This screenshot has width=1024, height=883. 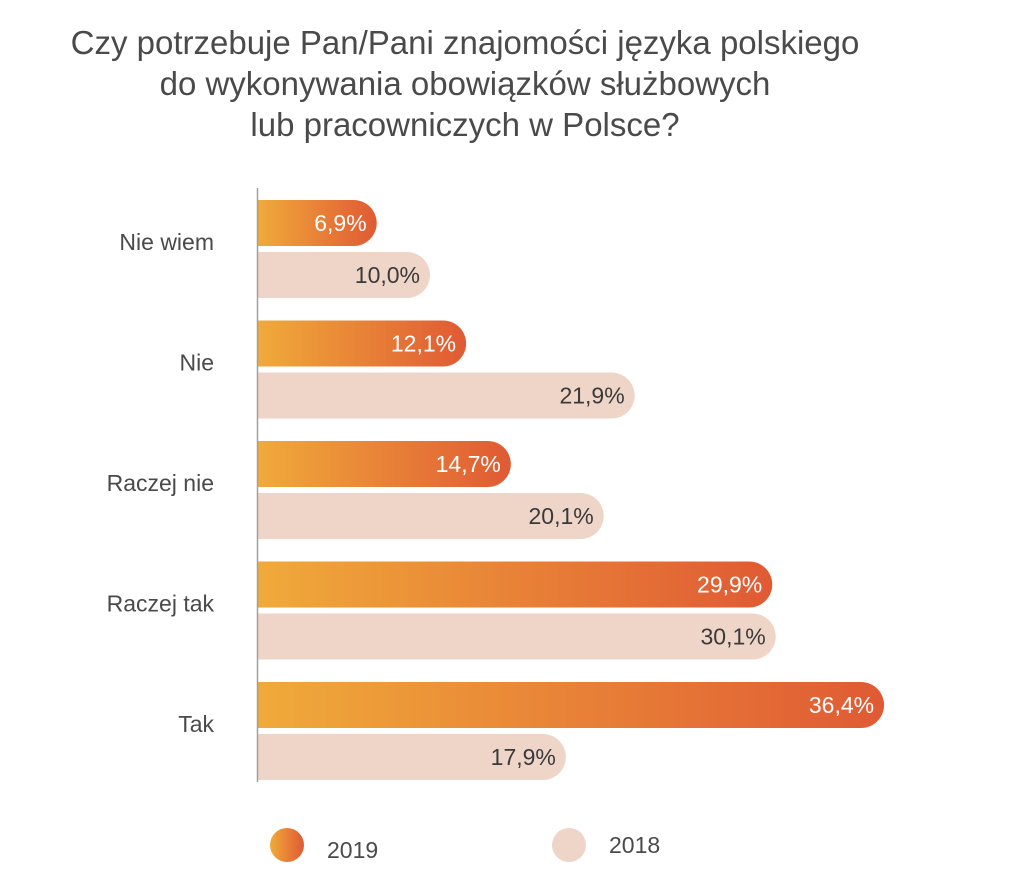 What do you see at coordinates (340, 223) in the screenshot?
I see `value-label-2019-0: 6,9%` at bounding box center [340, 223].